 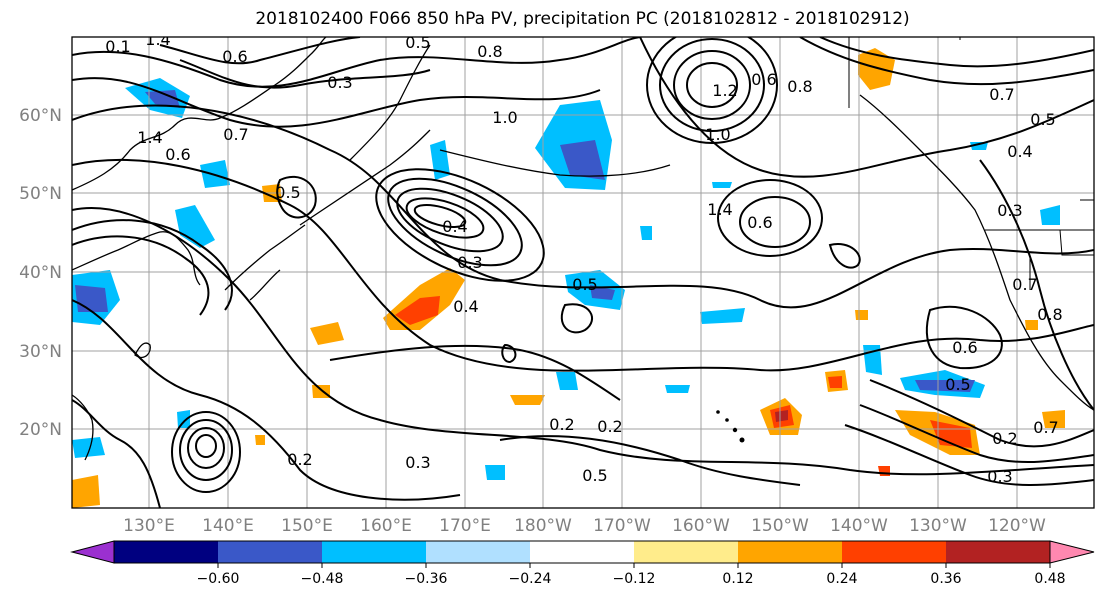 I want to click on borders, so click(x=971, y=163).